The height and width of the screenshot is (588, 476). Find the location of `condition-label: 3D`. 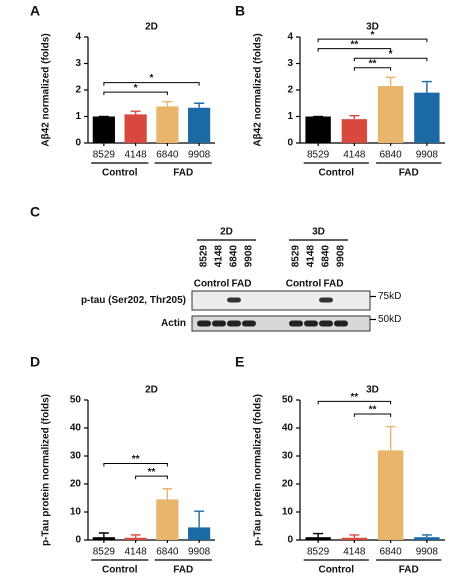

condition-label: 3D is located at coordinates (318, 232).